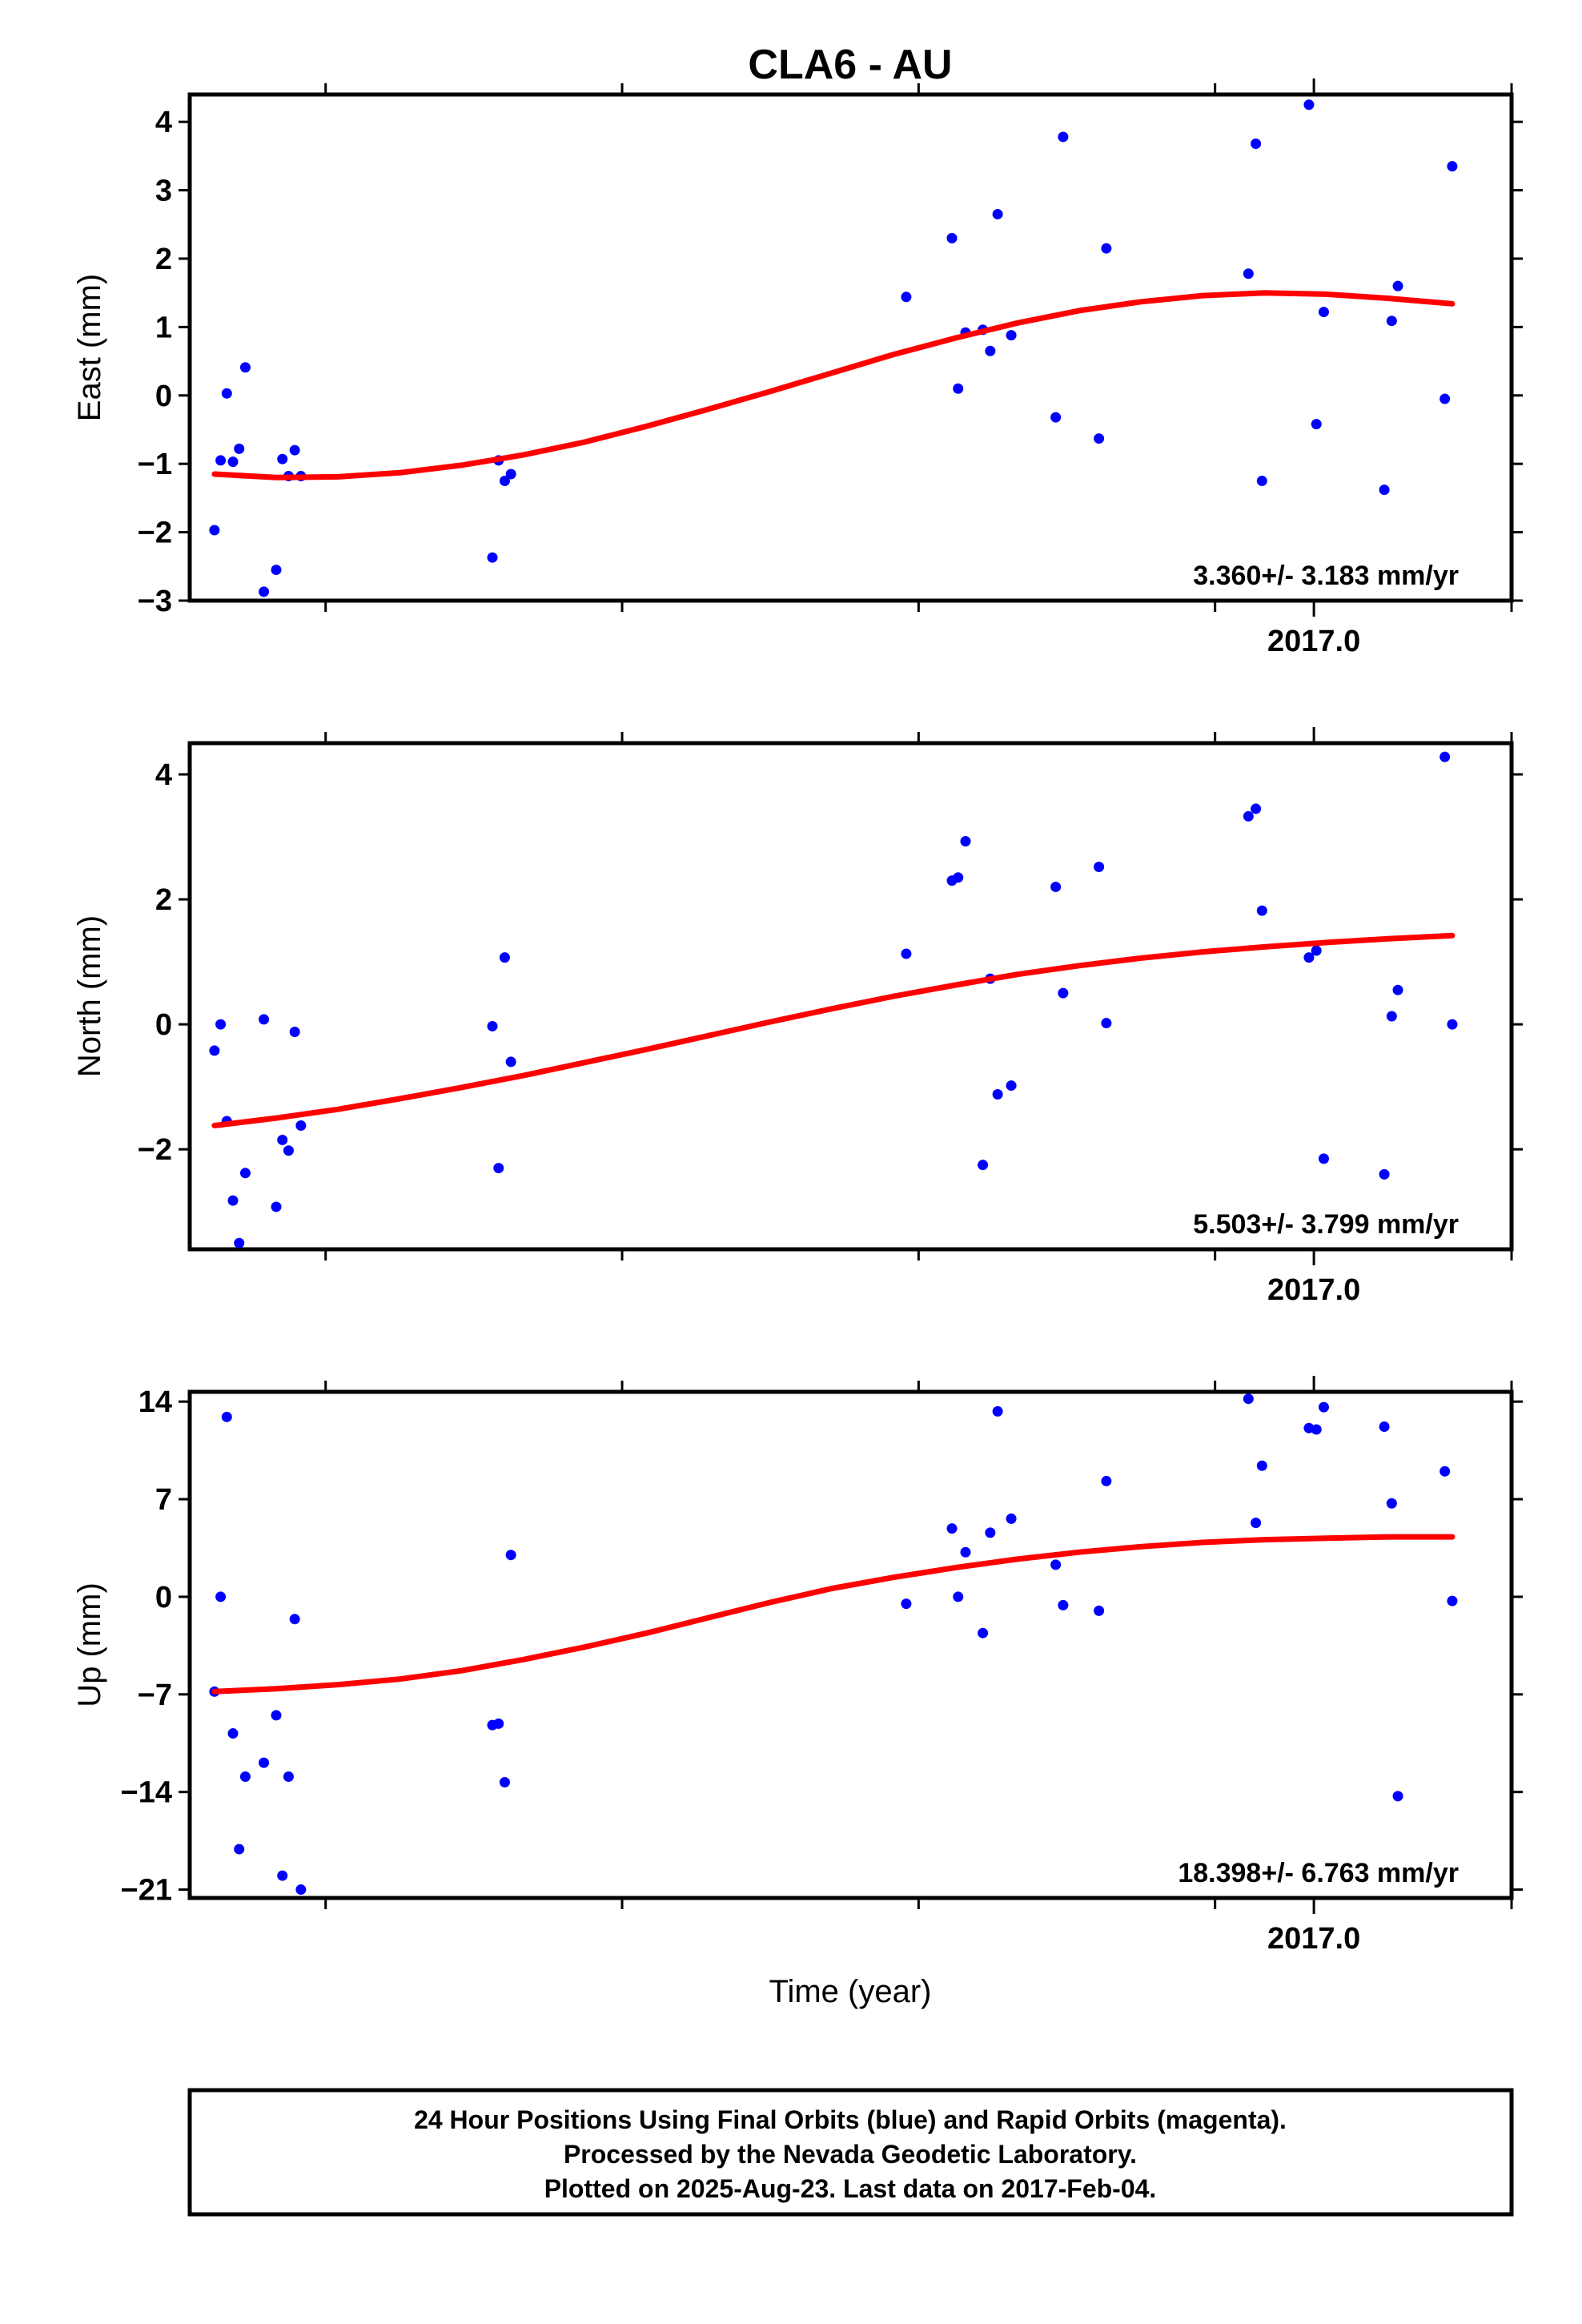 The width and height of the screenshot is (1582, 2324). I want to click on footer-frame, so click(850, 2152).